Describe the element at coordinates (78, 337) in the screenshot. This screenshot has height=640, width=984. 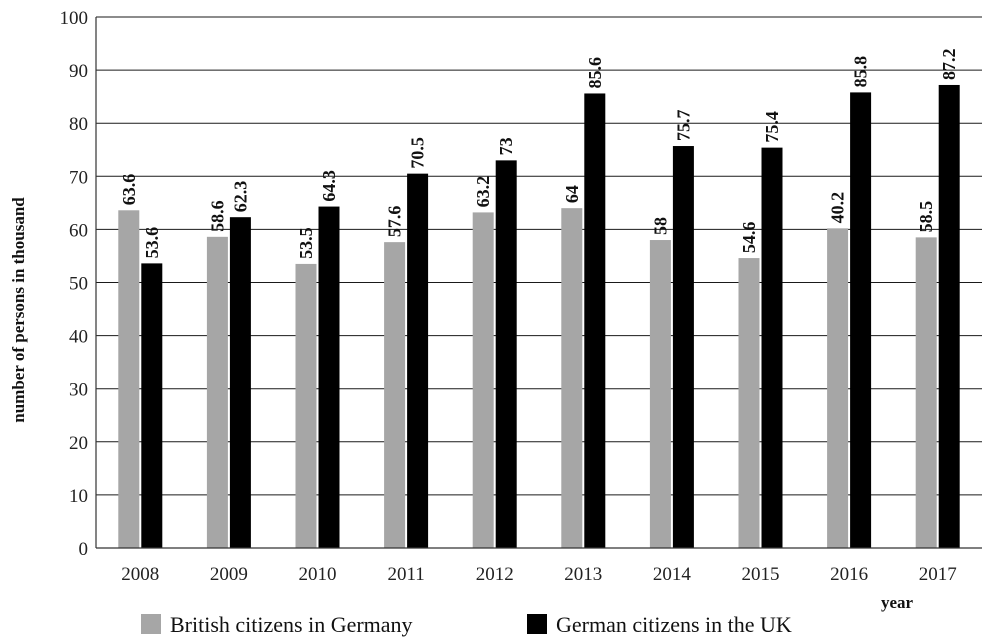
I see `y-tick-label: 40` at that location.